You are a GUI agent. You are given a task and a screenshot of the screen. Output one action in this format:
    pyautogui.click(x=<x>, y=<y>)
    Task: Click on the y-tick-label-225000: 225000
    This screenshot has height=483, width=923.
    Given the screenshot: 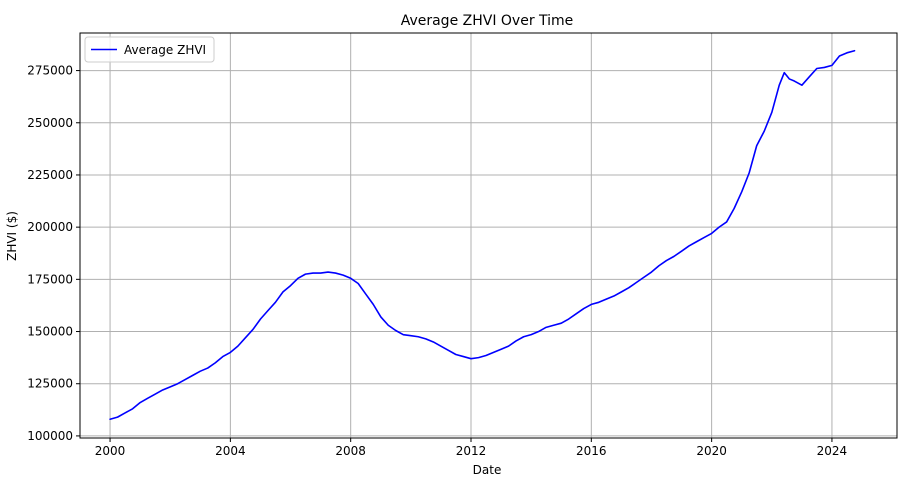 What is the action you would take?
    pyautogui.click(x=50, y=175)
    